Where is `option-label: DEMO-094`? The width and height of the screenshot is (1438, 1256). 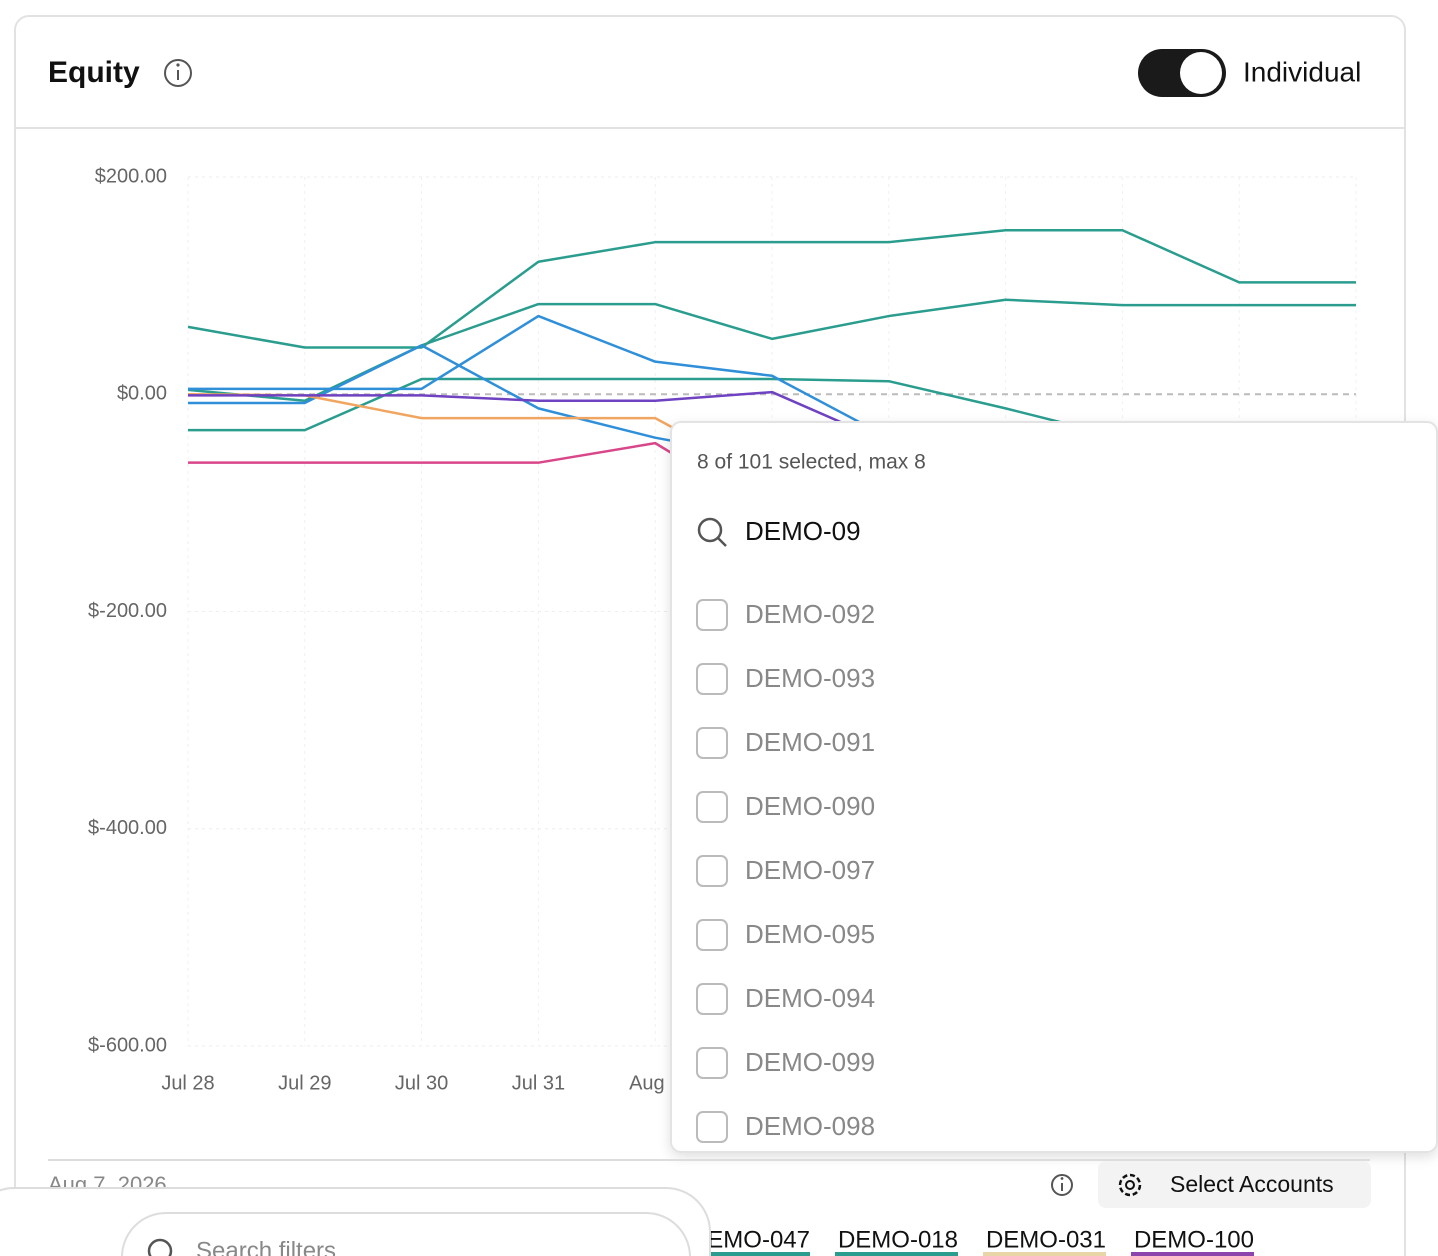 option-label: DEMO-094 is located at coordinates (810, 998).